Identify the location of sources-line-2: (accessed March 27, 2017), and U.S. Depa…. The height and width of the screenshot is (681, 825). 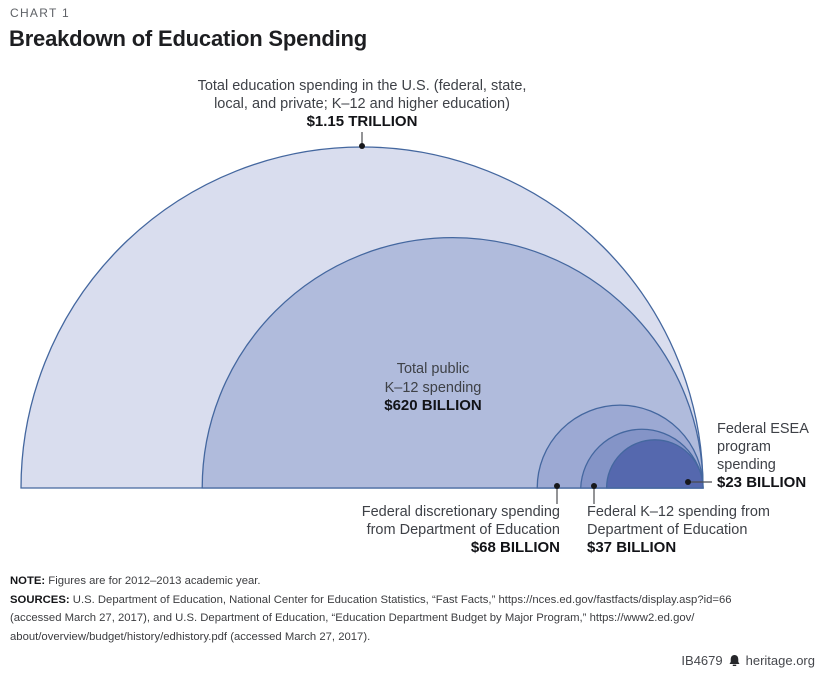
(352, 618).